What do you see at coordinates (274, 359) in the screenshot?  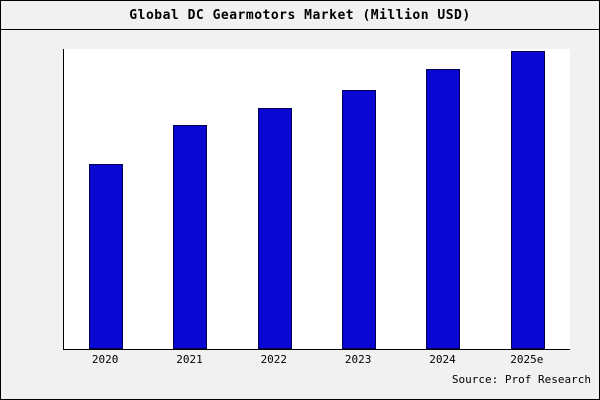 I see `x-tick-label-2022: 2022` at bounding box center [274, 359].